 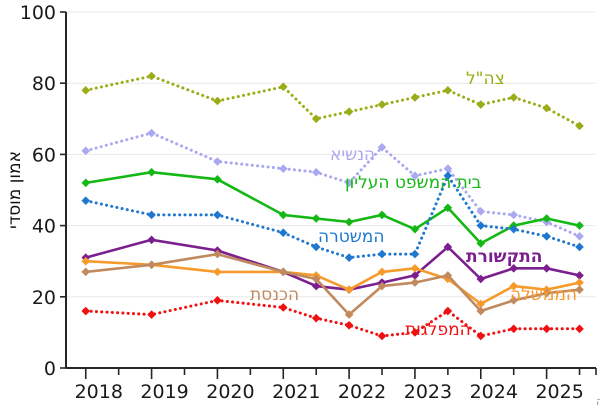 I want to click on x-tick-label: 2021, so click(x=296, y=392).